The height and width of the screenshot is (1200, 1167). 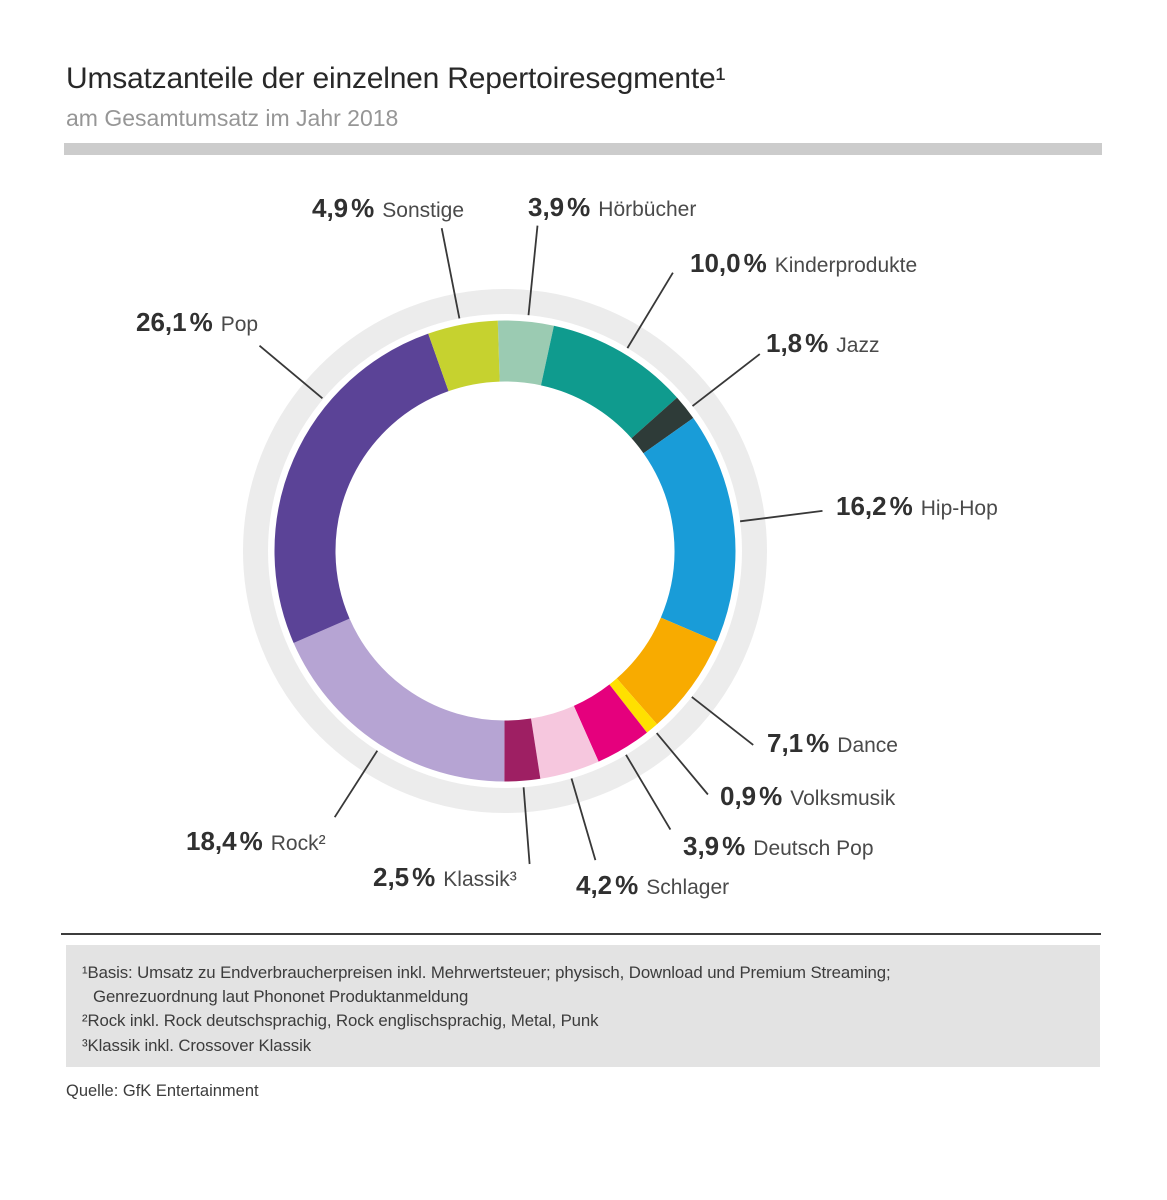 I want to click on svg-text:1,8%Jazz: 1,8% Jazz, so click(x=822, y=343).